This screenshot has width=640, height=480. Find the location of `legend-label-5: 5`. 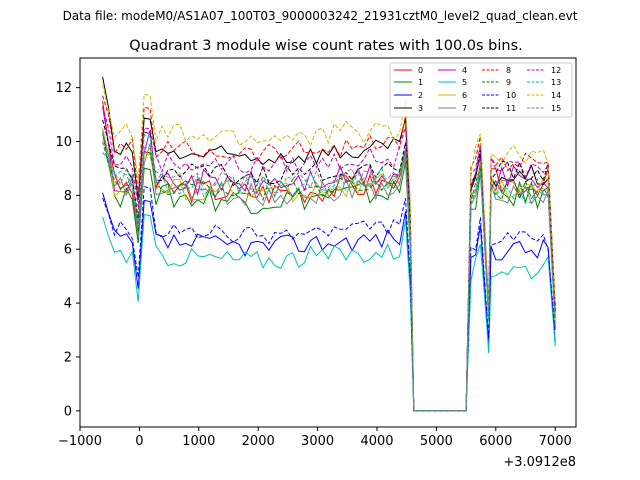

legend-label-5: 5 is located at coordinates (464, 82).